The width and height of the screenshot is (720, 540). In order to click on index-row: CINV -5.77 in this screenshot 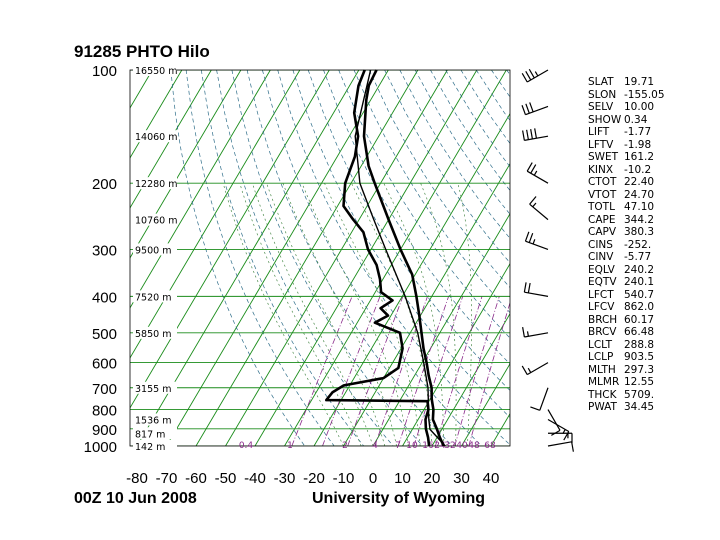, I will do `click(631, 257)`.